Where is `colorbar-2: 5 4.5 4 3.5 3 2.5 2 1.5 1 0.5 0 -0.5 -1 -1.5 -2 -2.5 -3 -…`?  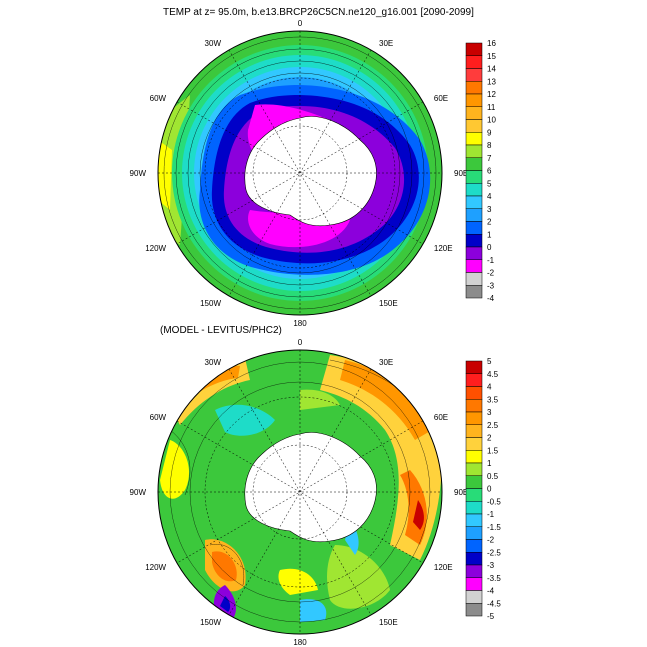
colorbar-2: 5 4.5 4 3.5 3 2.5 2 1.5 1 0.5 0 -0.5 -1 -1.5 -2 -2.5 -3 -… is located at coordinates (483, 489).